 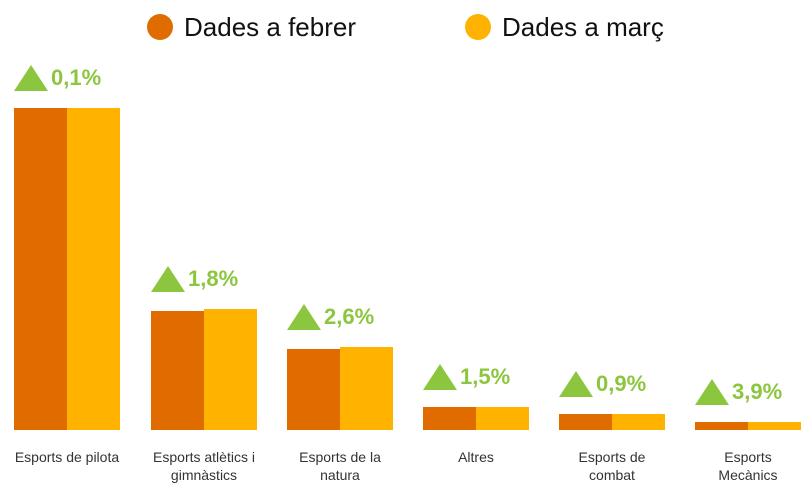 What do you see at coordinates (340, 466) in the screenshot?
I see `x-tick-label: Esports de la natura` at bounding box center [340, 466].